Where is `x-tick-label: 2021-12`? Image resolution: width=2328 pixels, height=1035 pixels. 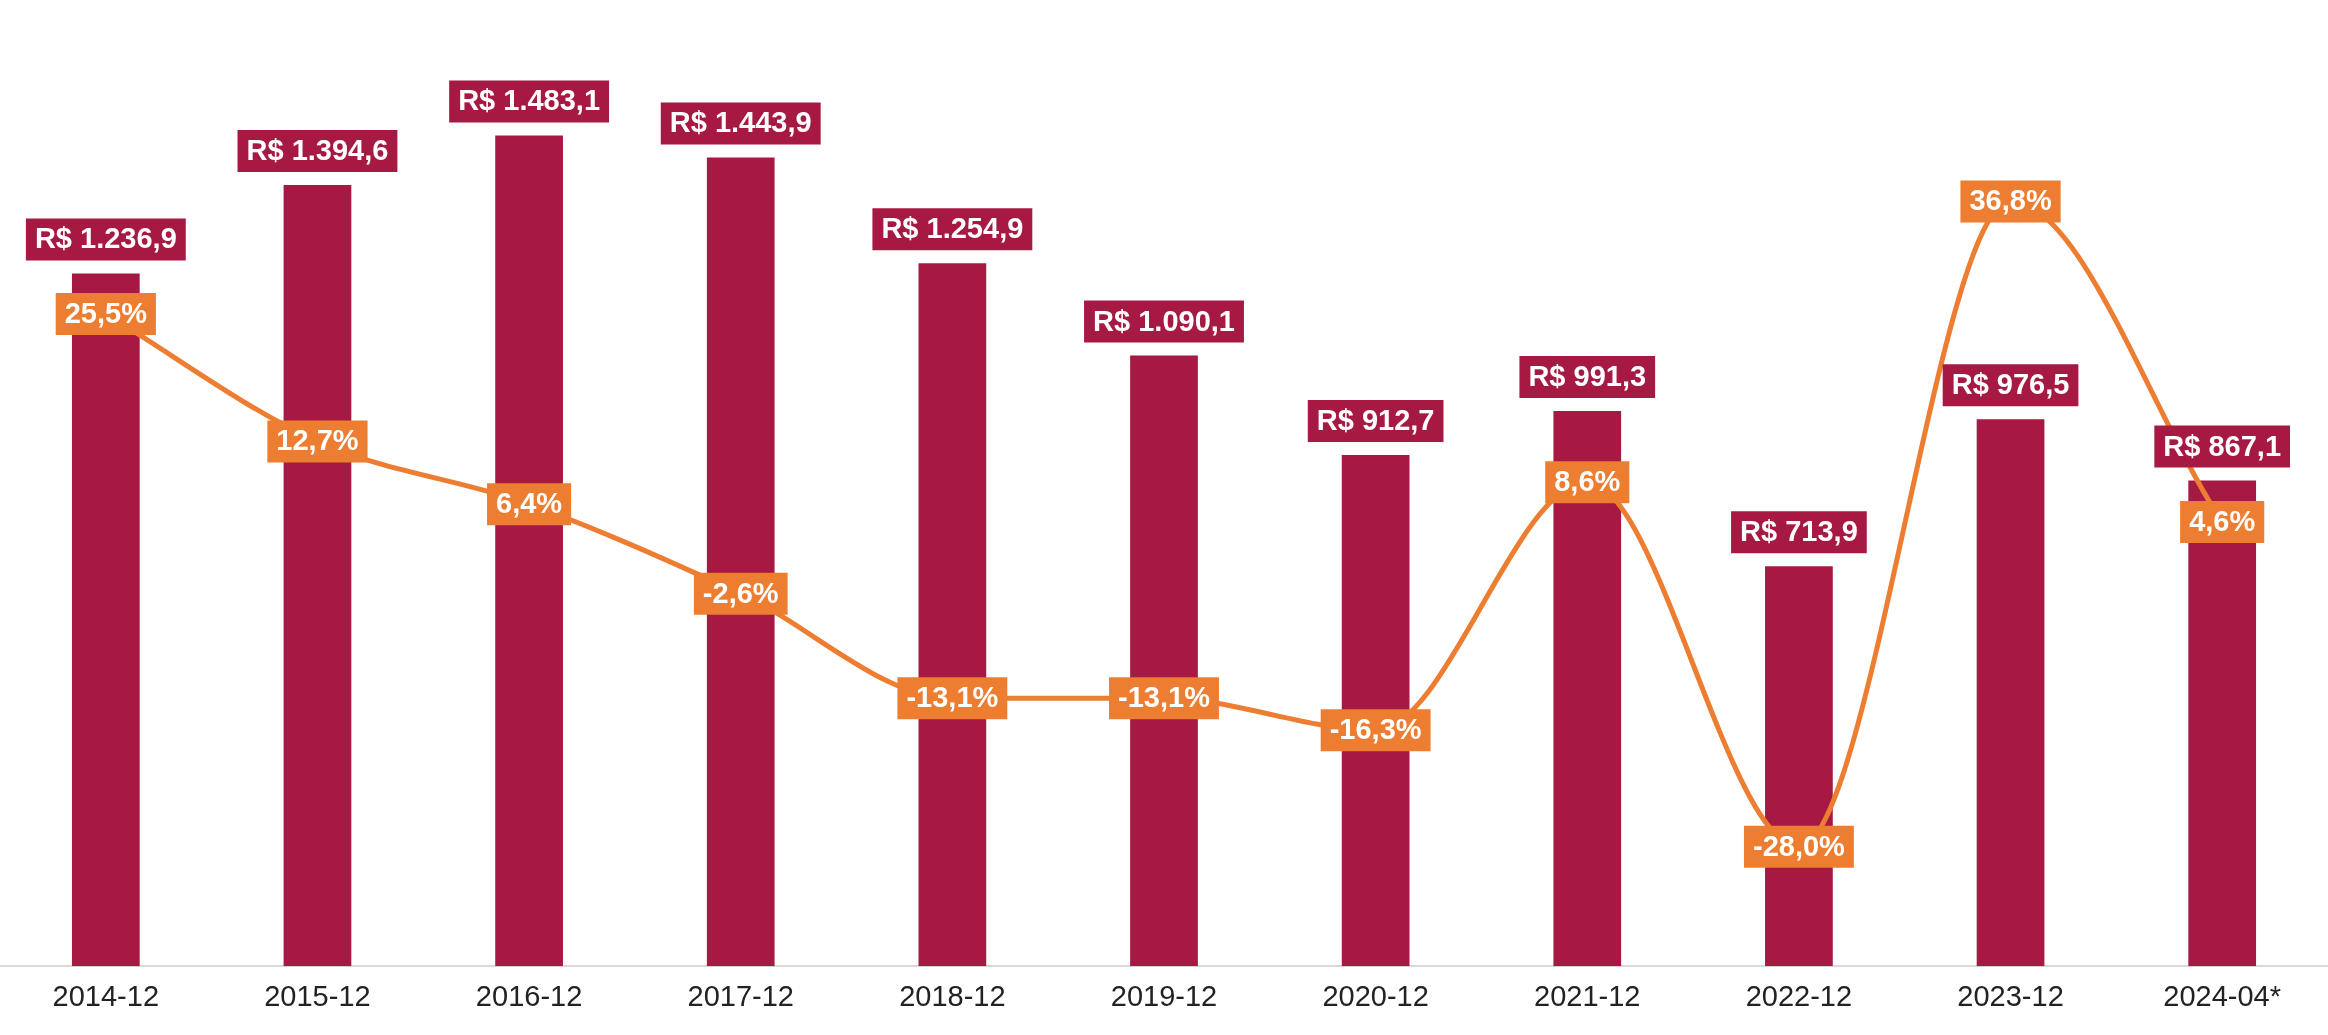 x-tick-label: 2021-12 is located at coordinates (1587, 995).